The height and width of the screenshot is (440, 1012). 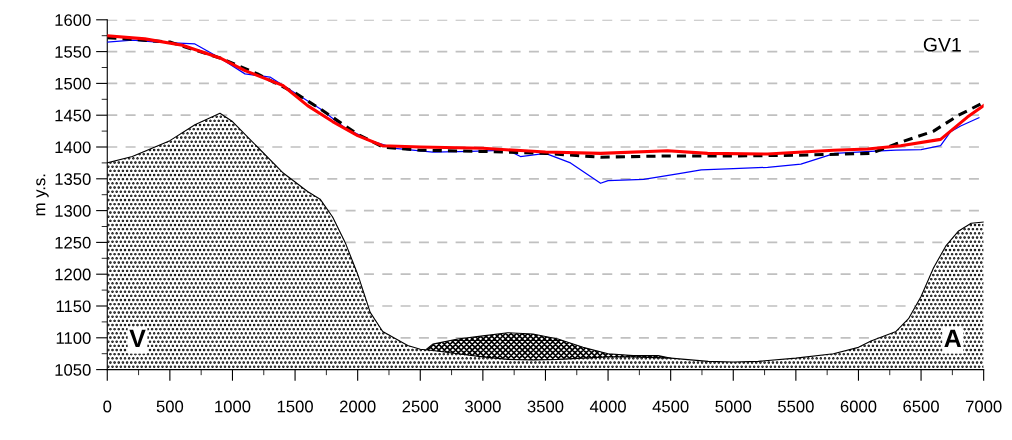 What do you see at coordinates (73, 306) in the screenshot?
I see `y-tick-label: 1150` at bounding box center [73, 306].